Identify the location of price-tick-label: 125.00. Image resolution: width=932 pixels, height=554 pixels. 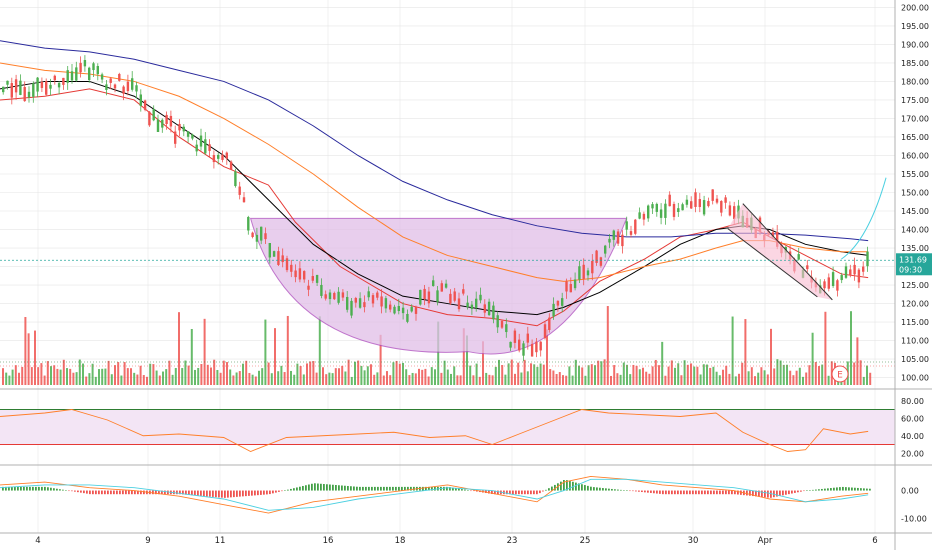
(915, 285).